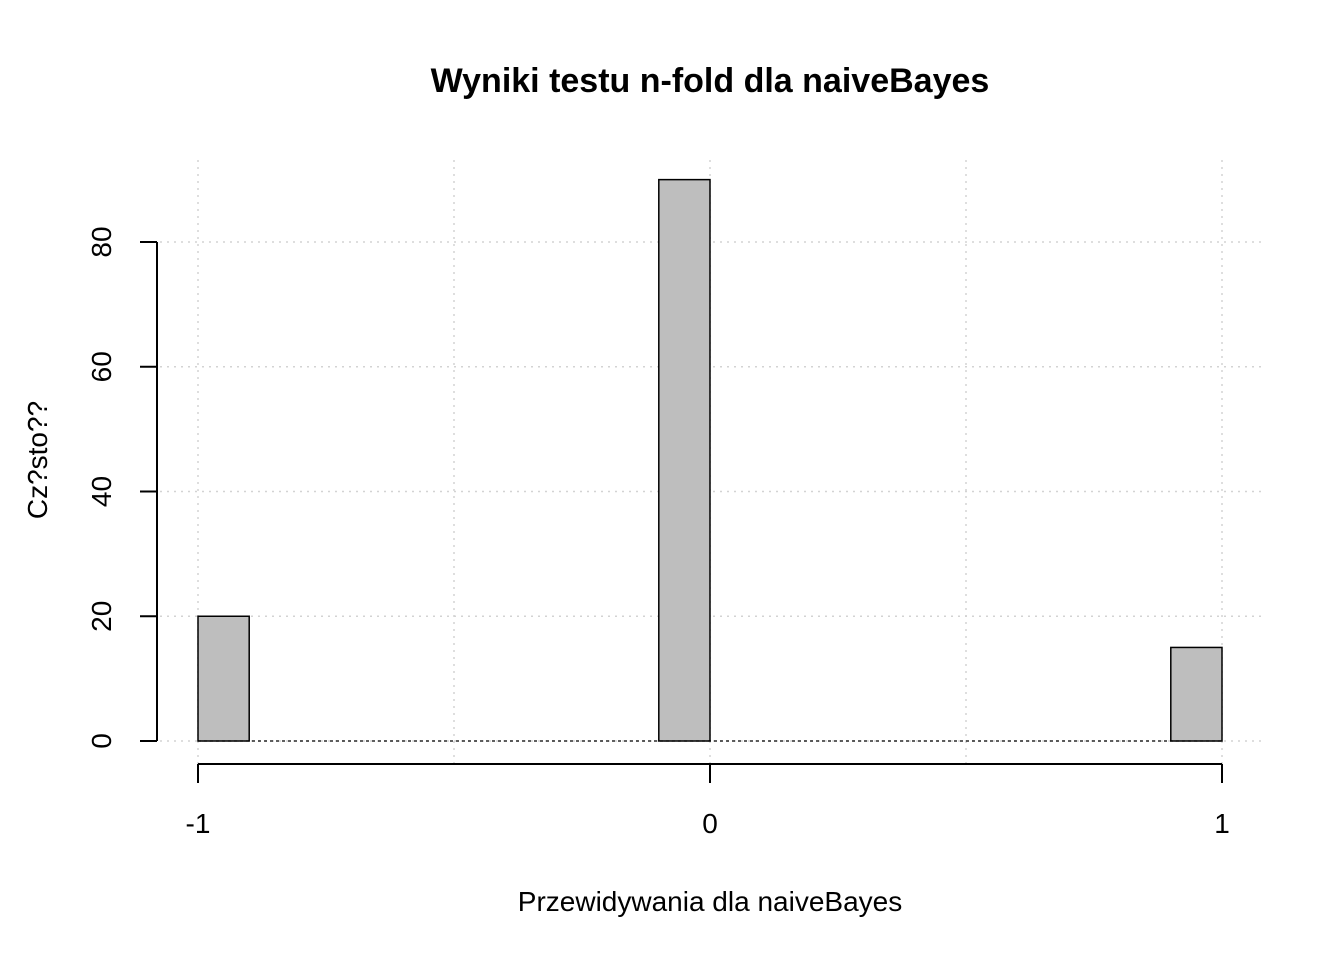 The height and width of the screenshot is (960, 1344). What do you see at coordinates (710, 81) in the screenshot?
I see `chart-title: Wyniki testu n-fold dla naiveBayes` at bounding box center [710, 81].